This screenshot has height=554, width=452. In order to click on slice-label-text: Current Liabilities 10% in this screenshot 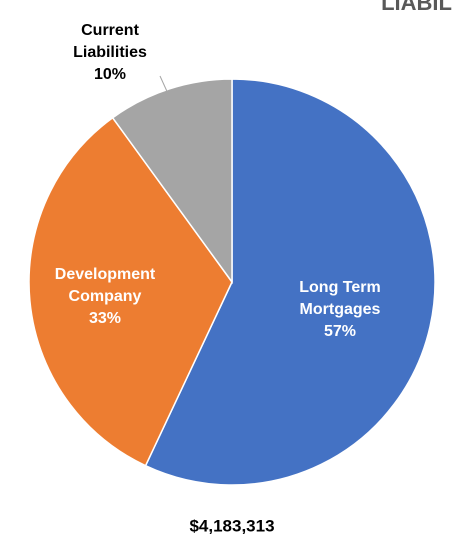, I will do `click(110, 53)`.